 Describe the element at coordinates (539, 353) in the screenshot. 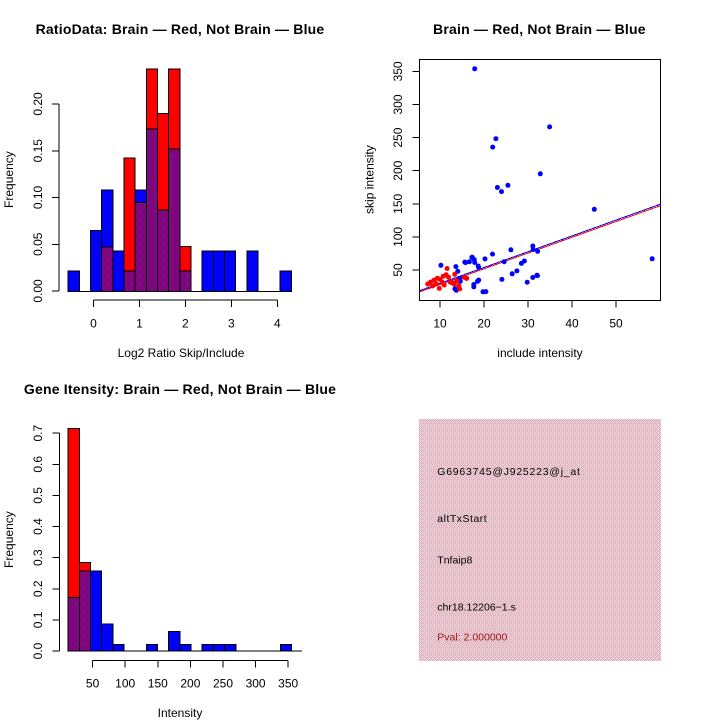

I see `svg-text: include intensity` at that location.